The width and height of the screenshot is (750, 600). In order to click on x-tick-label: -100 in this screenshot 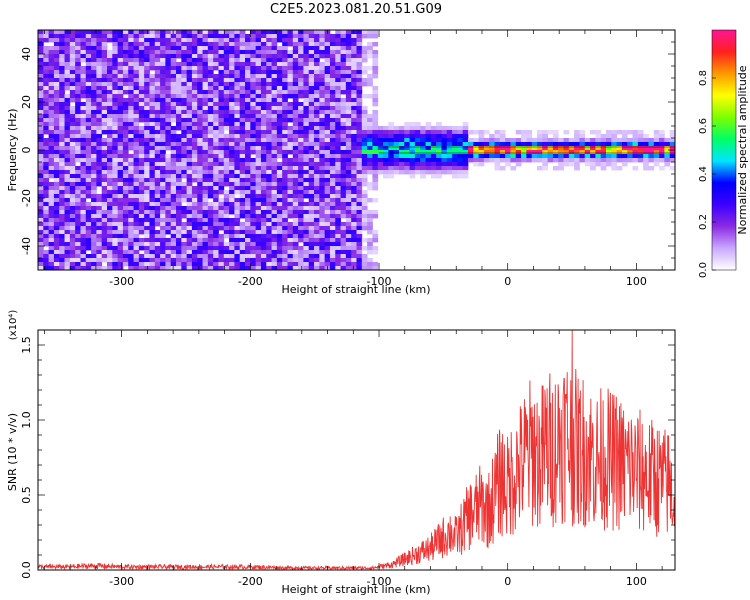, I will do `click(379, 581)`.